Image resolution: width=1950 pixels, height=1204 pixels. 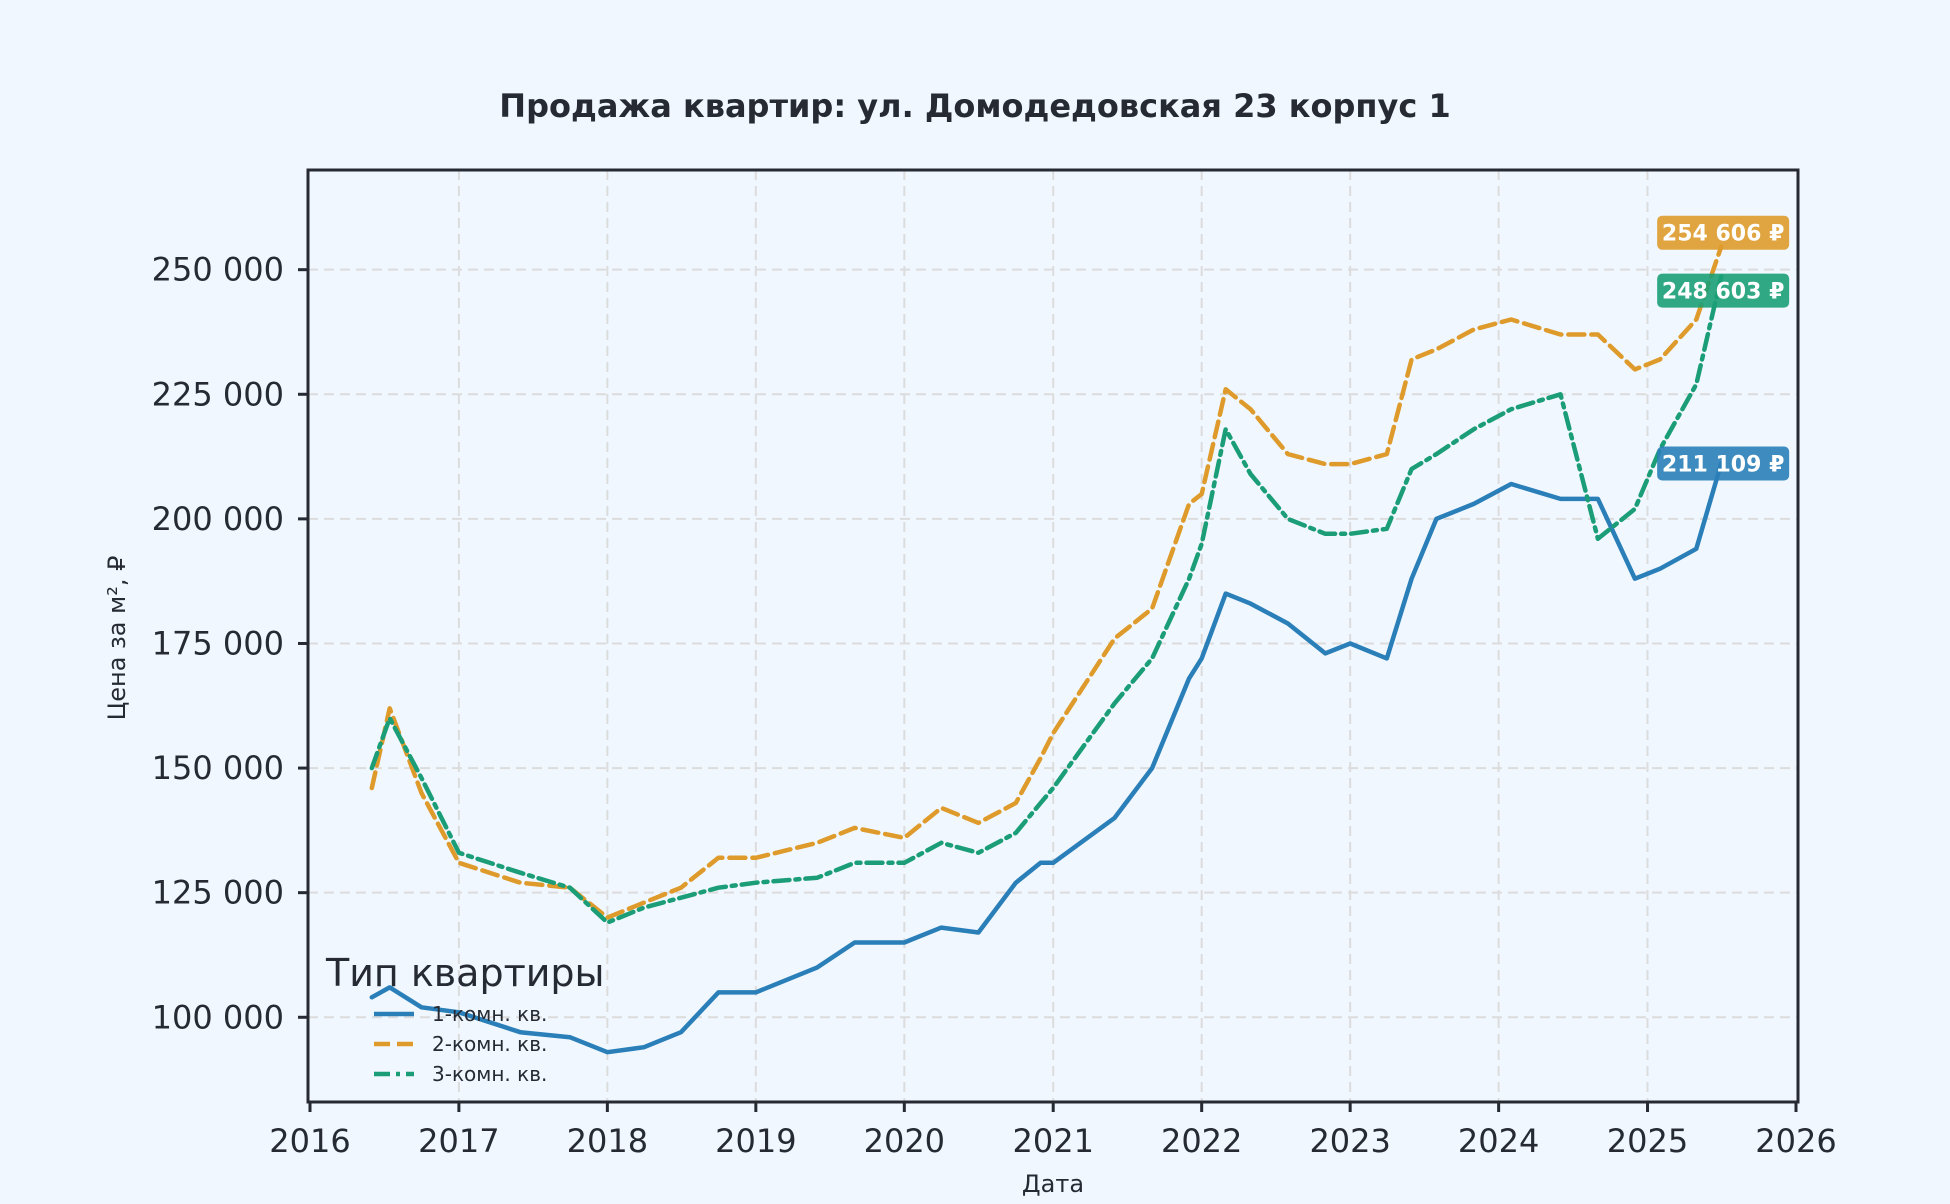 I want to click on legend-label: 2-комн. кв., so click(x=489, y=1044).